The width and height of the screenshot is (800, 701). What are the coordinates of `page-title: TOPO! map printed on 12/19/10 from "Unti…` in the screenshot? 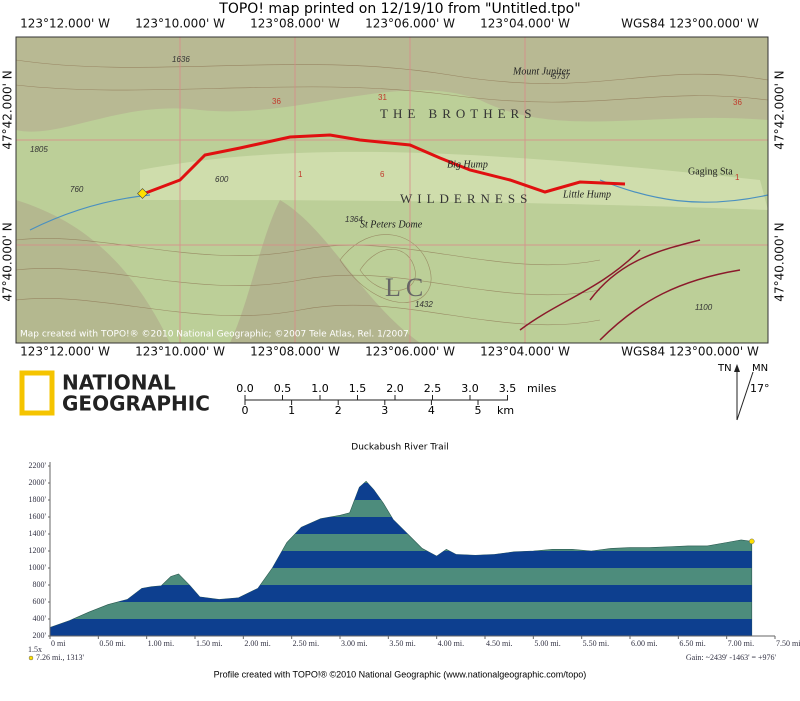 It's located at (399, 9).